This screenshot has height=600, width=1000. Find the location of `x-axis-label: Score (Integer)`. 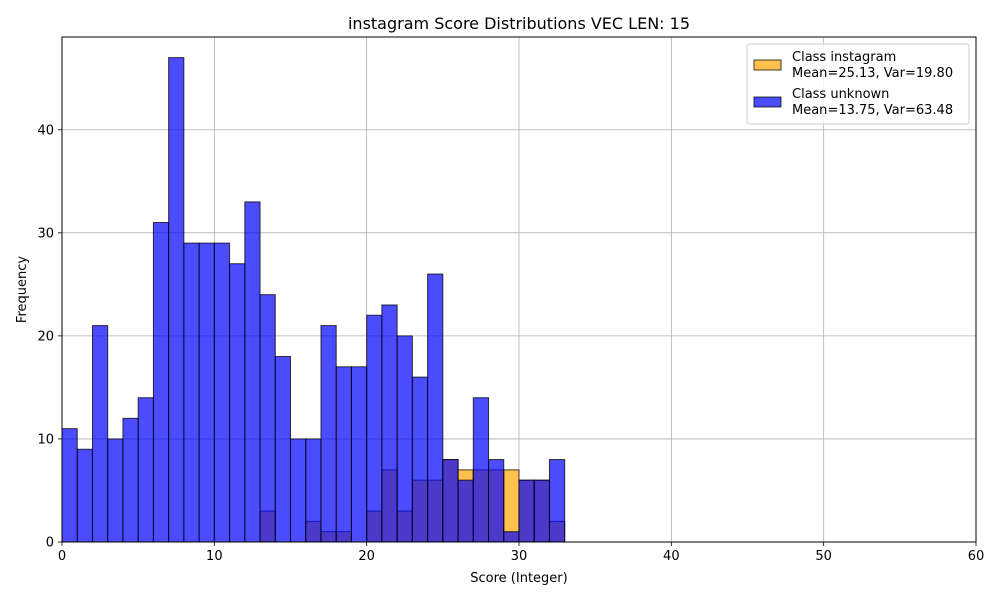

x-axis-label: Score (Integer) is located at coordinates (518, 578).